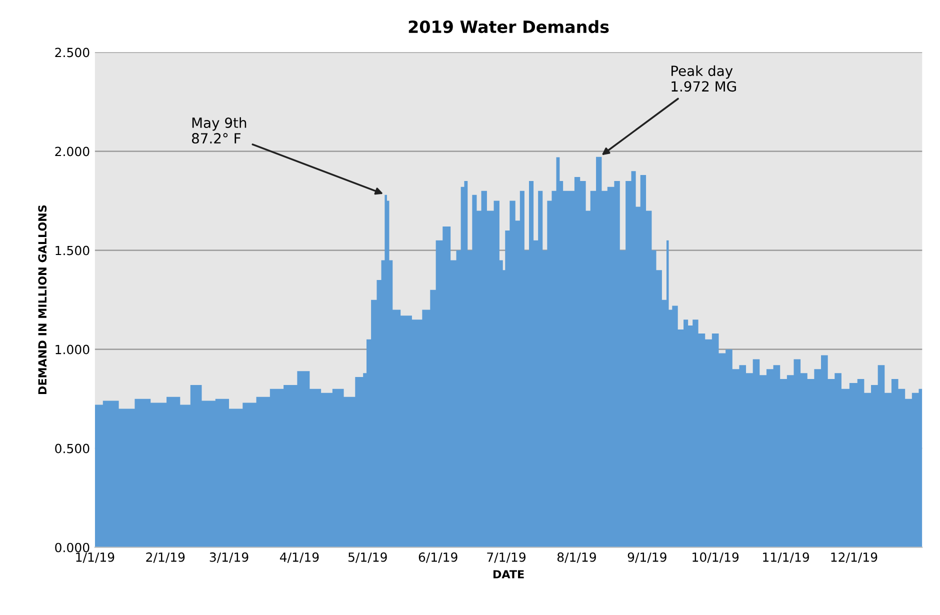 The height and width of the screenshot is (615, 940). I want to click on x-tick-label: 12/1/19, so click(854, 557).